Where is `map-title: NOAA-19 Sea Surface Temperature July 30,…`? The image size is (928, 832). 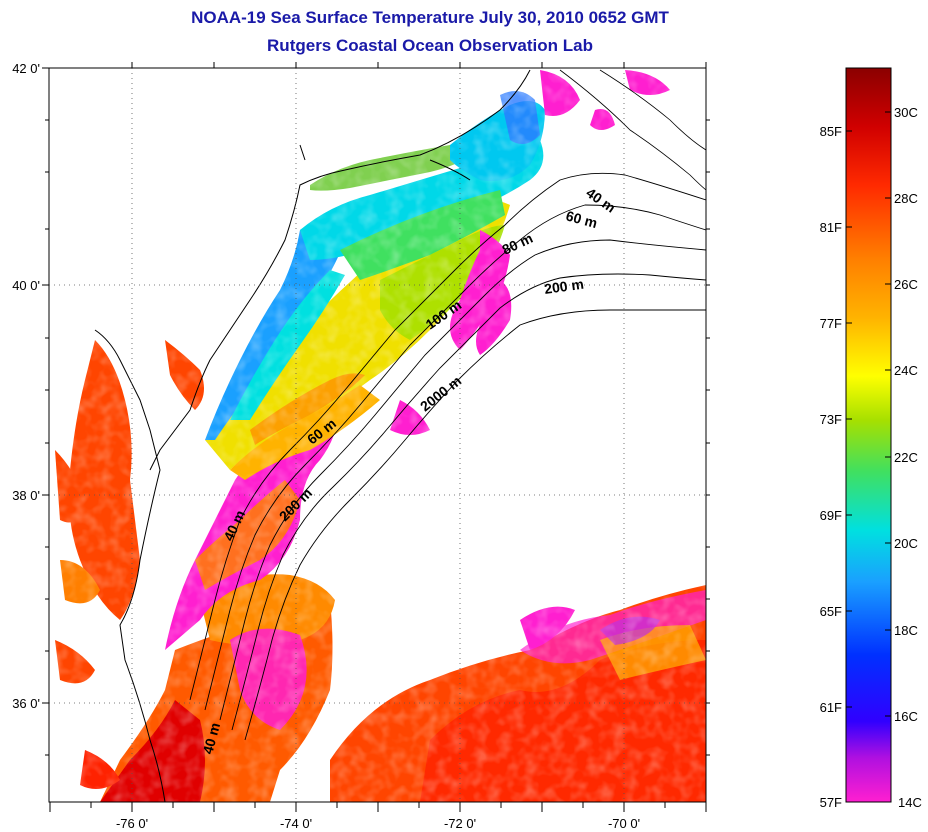 map-title: NOAA-19 Sea Surface Temperature July 30,… is located at coordinates (430, 17).